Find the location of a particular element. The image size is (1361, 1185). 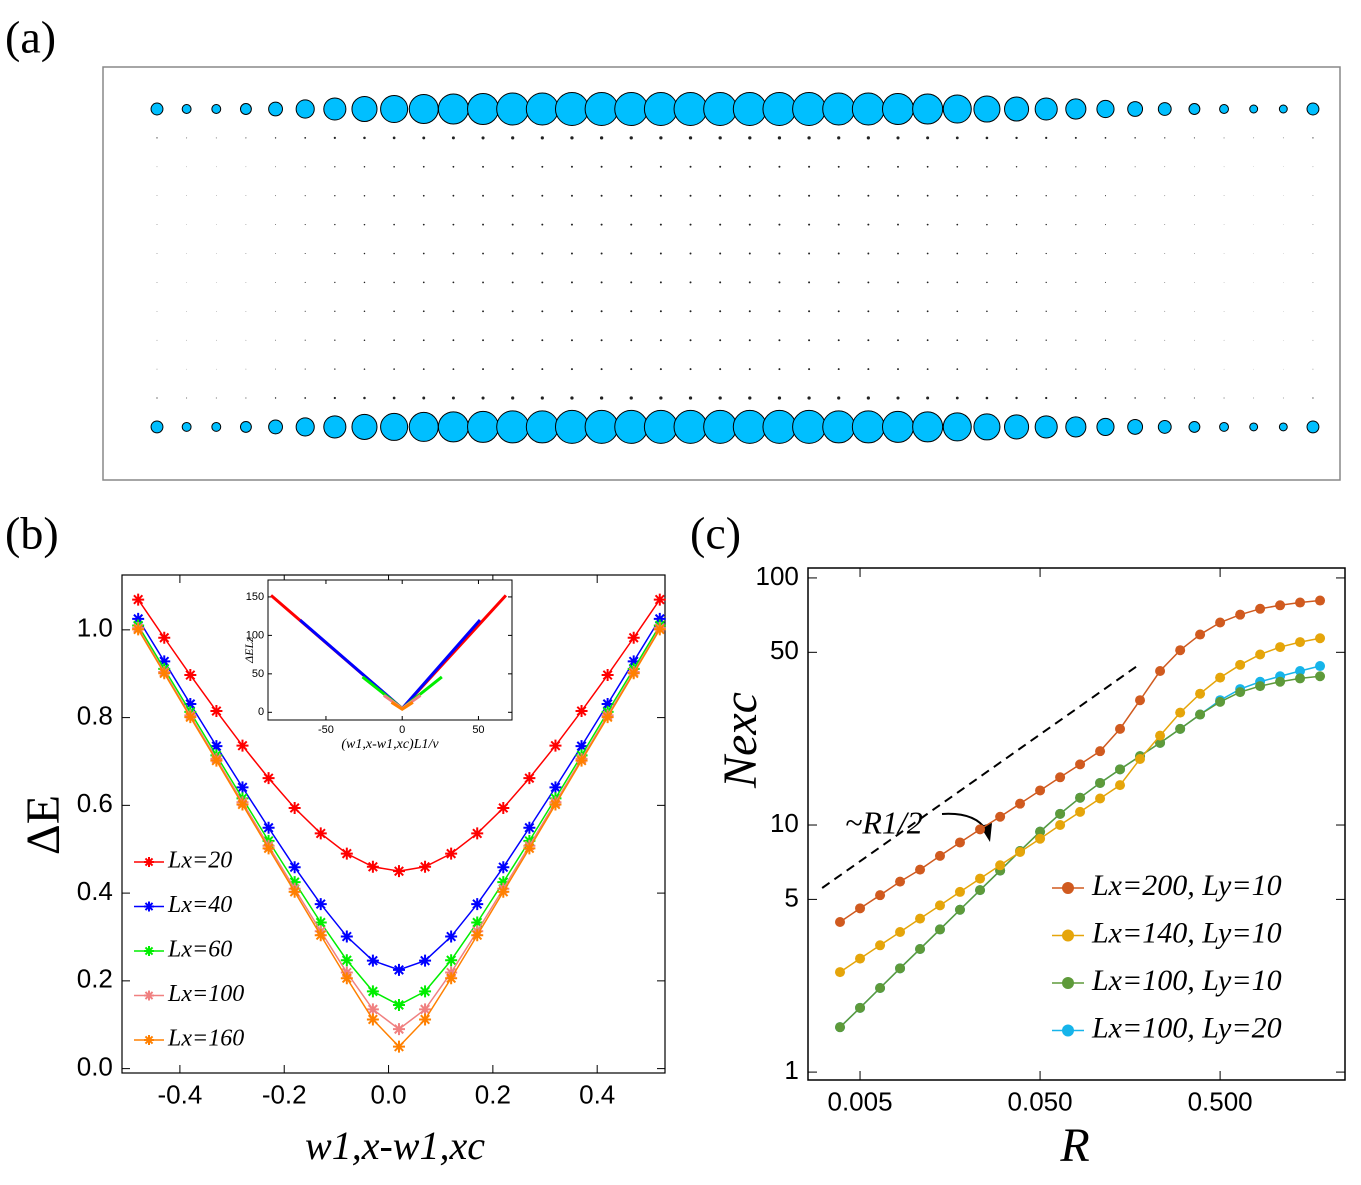

legend-label: Lx=60 is located at coordinates (199, 950).